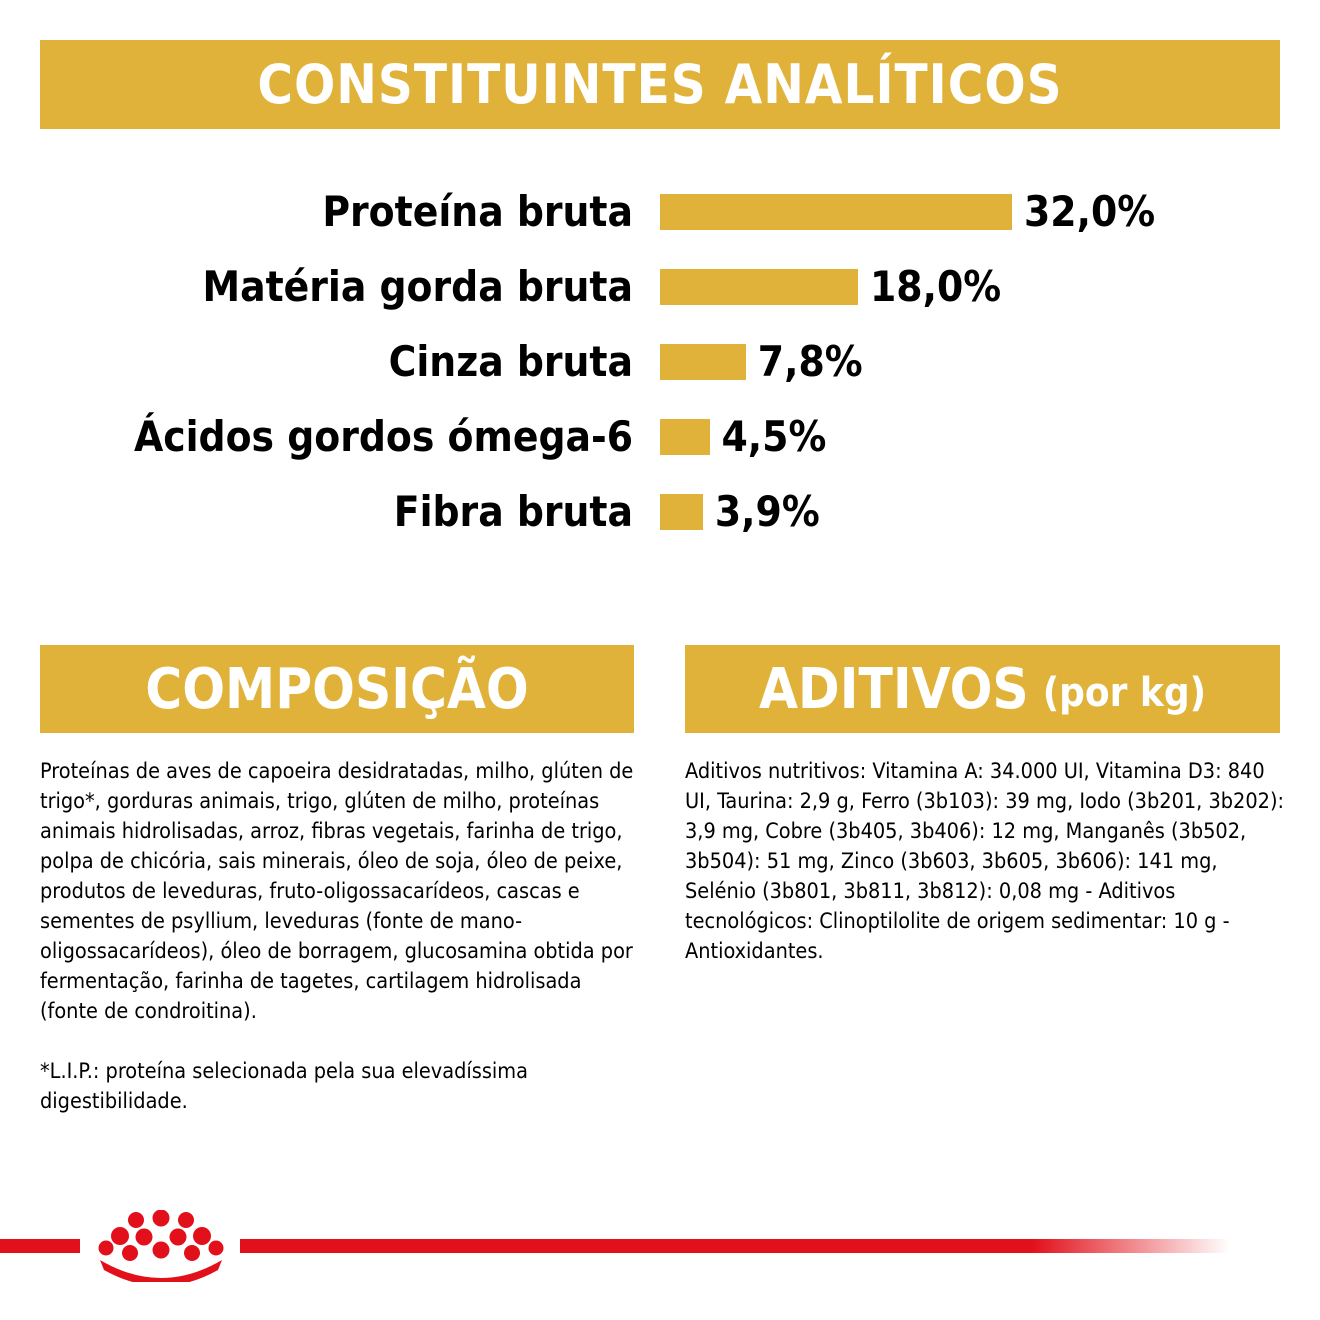 The height and width of the screenshot is (1320, 1320). I want to click on aditivos-header-subtext: (por kg), so click(1124, 693).